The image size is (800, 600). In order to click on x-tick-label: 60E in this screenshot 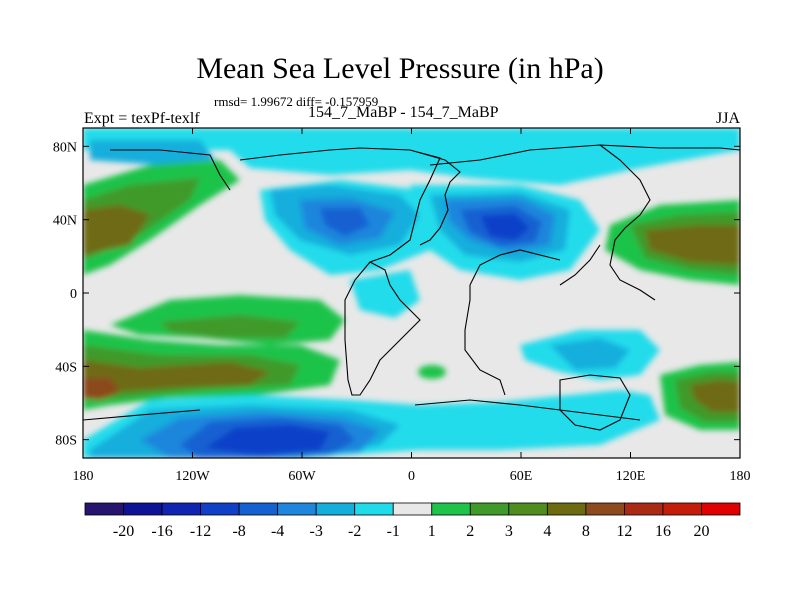, I will do `click(521, 476)`.